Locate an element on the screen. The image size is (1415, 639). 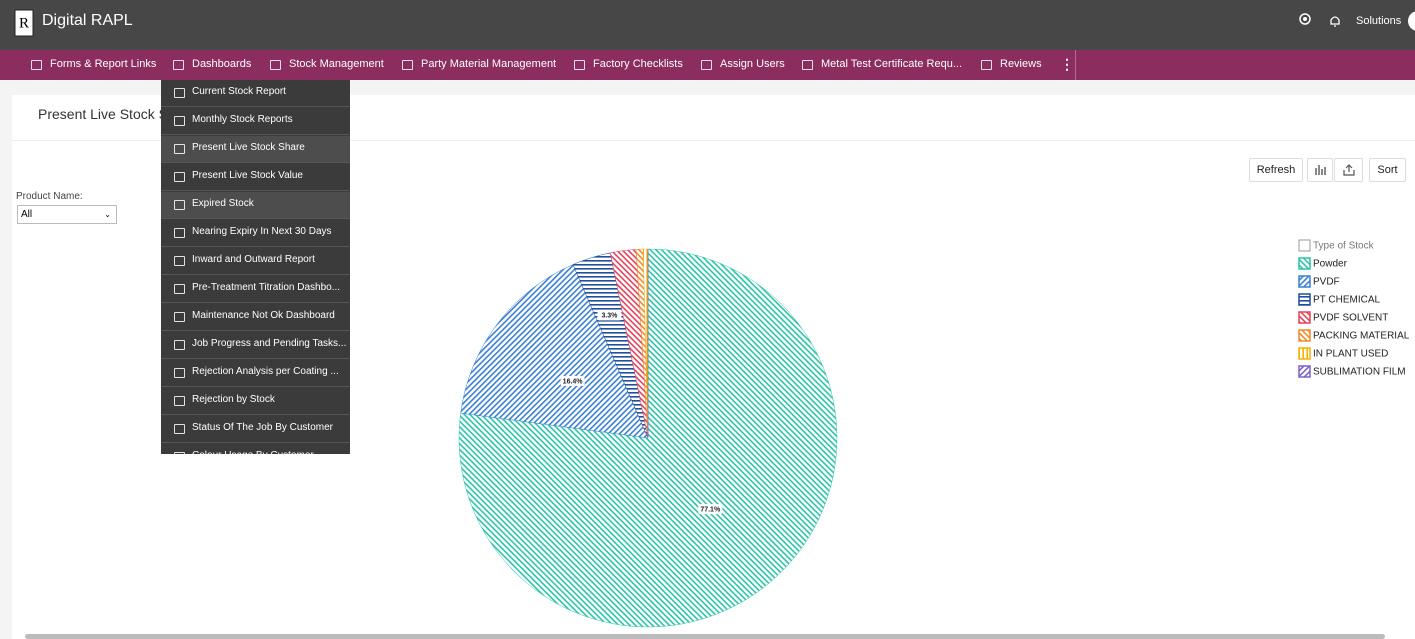
avatar is located at coordinates (1411, 21).